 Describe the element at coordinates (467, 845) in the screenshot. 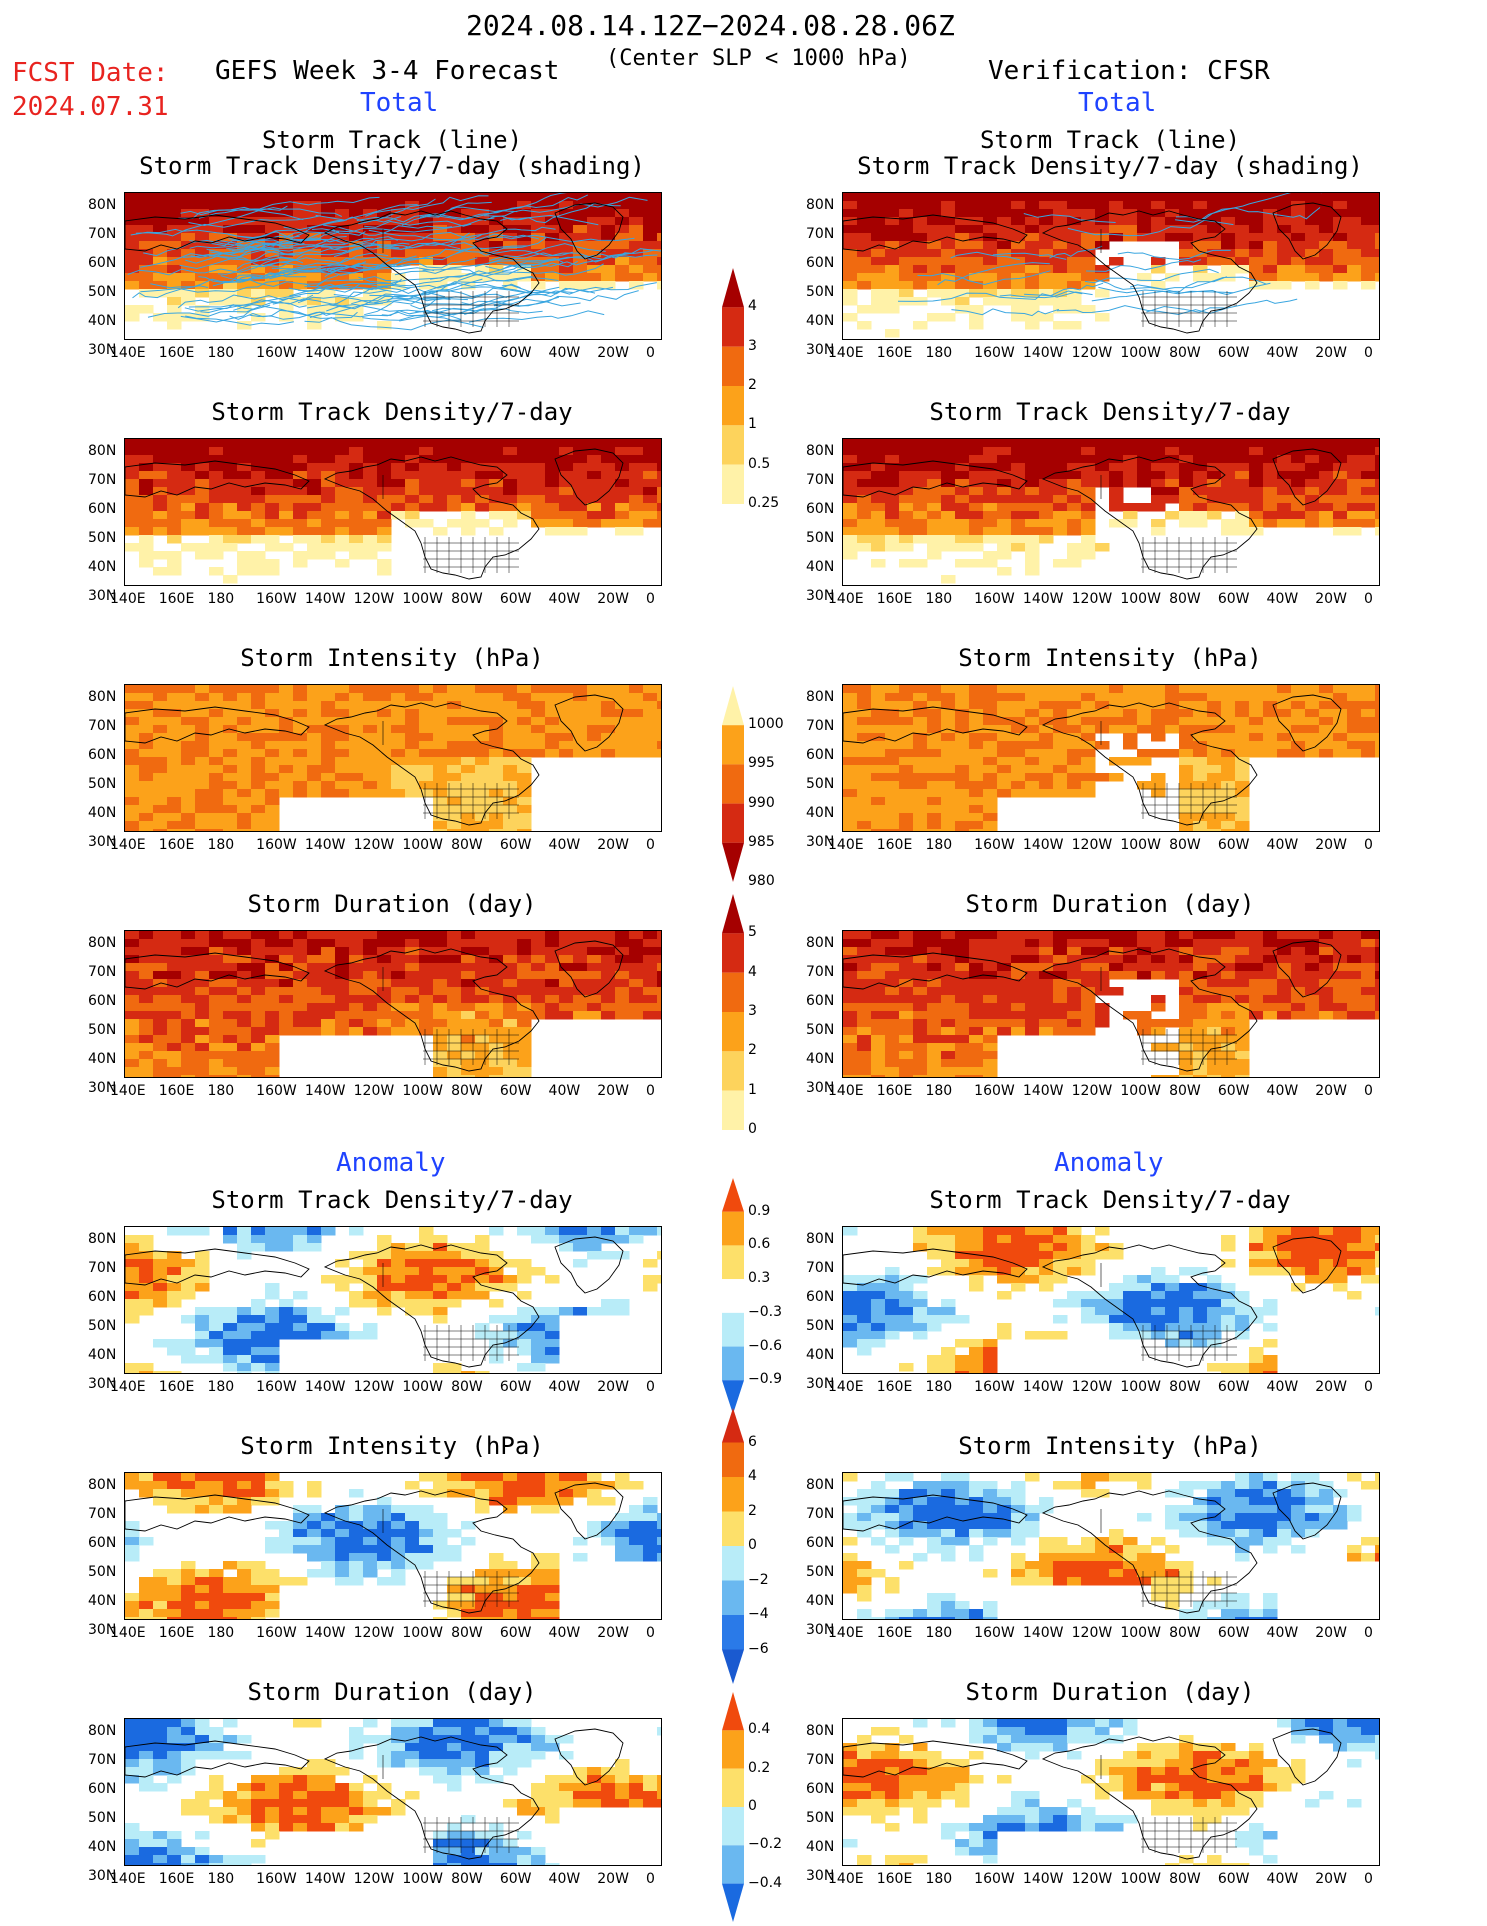

I see `lon-tick-label: 80W` at that location.